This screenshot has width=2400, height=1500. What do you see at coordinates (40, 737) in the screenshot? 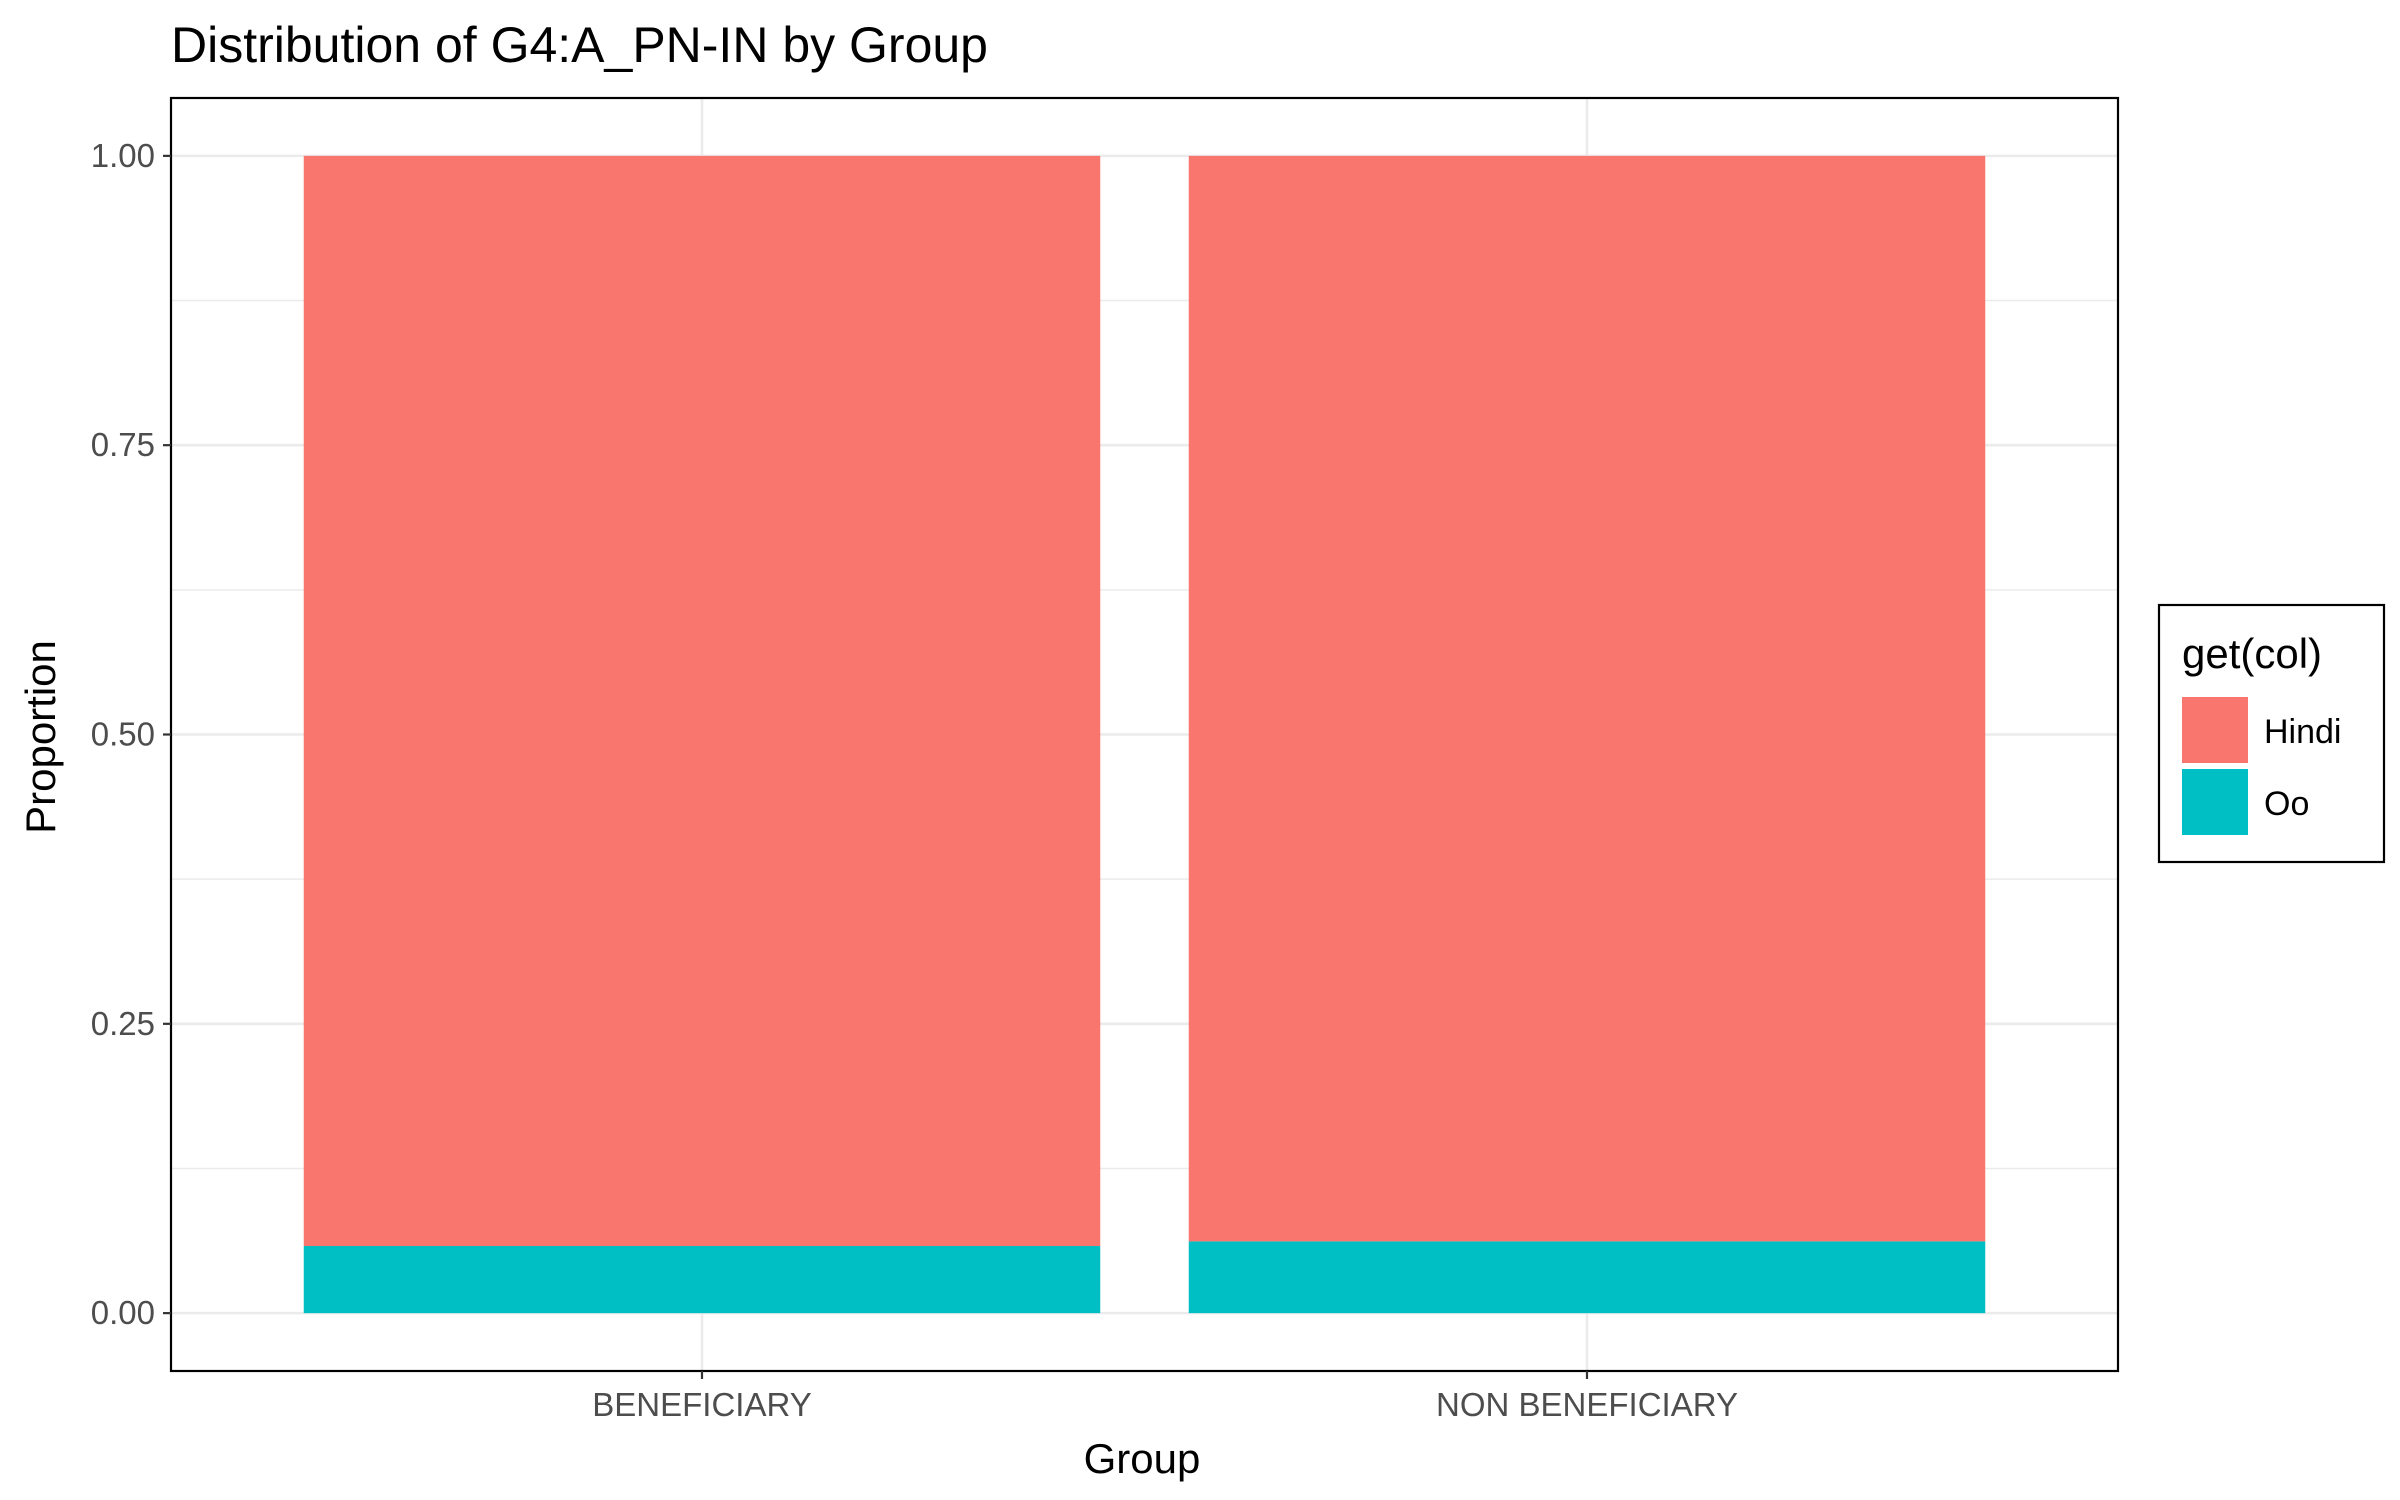
I see `y-axis-title: Proportion` at bounding box center [40, 737].